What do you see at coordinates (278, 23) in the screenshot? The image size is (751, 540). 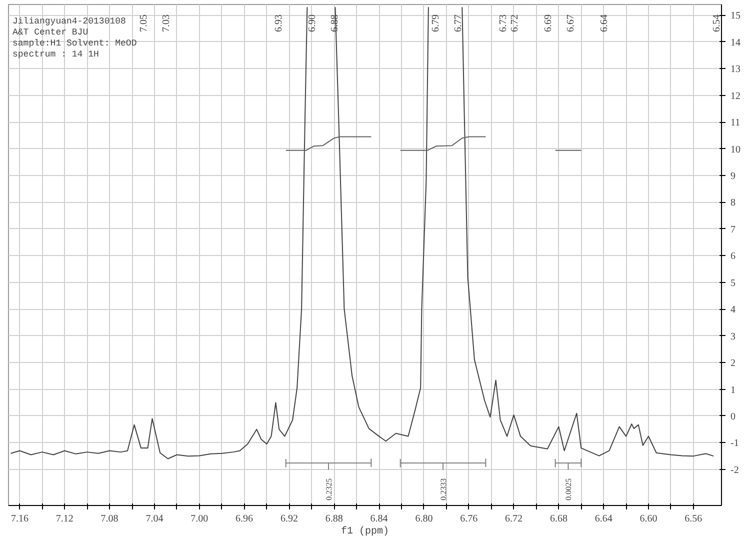 I see `annotation: 6.93` at bounding box center [278, 23].